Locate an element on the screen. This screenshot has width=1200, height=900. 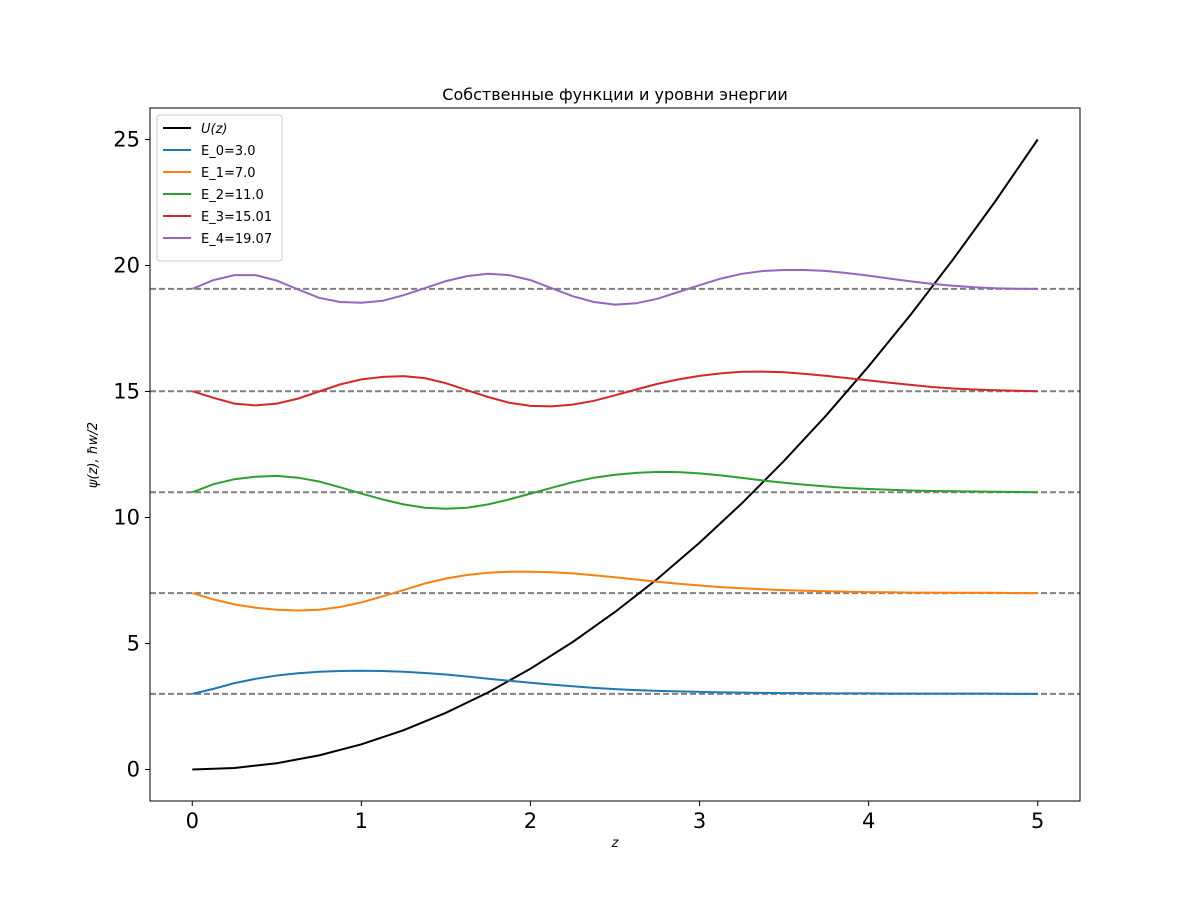
legend-label-4: E_3=15.01 is located at coordinates (236, 217).